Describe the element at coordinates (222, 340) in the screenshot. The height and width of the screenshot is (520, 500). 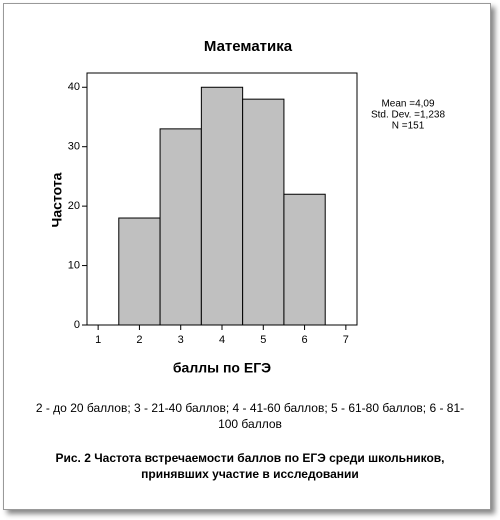
I see `x-tick-label: 4` at that location.